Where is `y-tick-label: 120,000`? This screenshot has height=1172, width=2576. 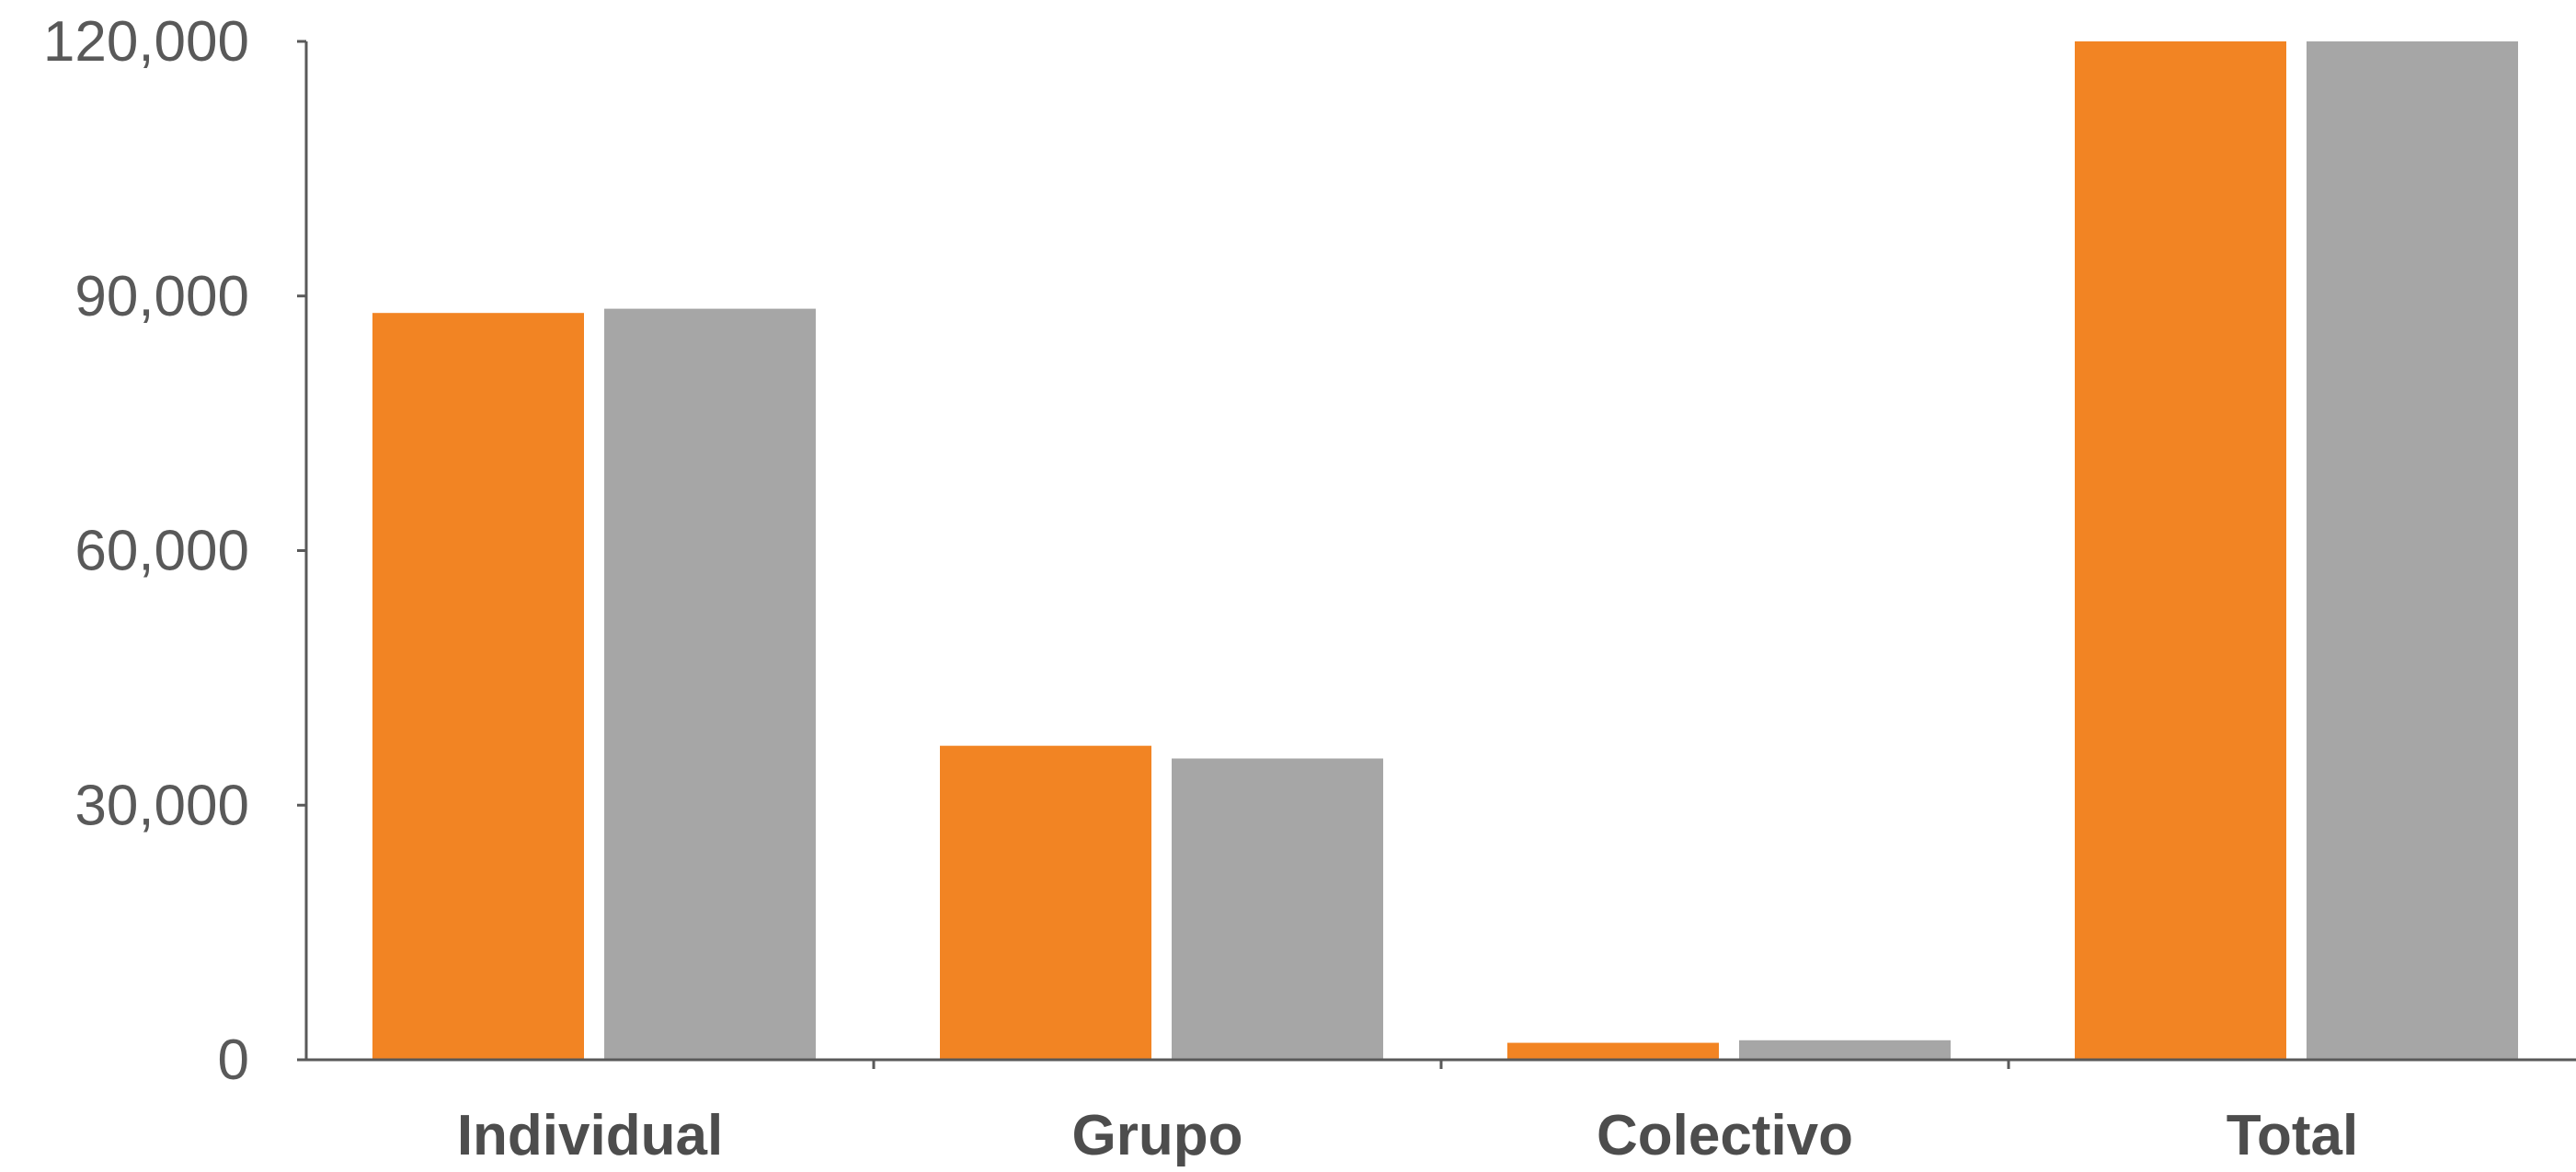 y-tick-label: 120,000 is located at coordinates (146, 42).